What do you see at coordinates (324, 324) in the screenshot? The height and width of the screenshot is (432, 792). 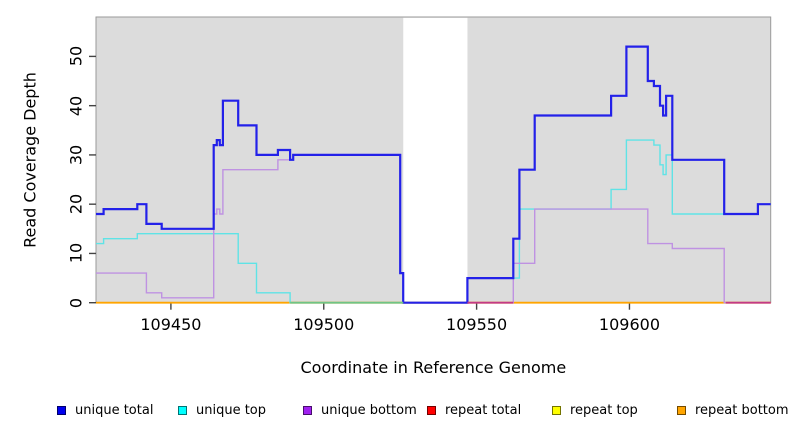 I see `x-tick-label: 109500` at bounding box center [324, 324].